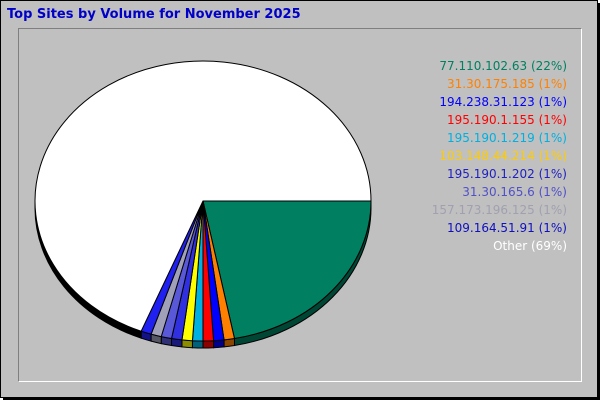 This screenshot has width=600, height=400. Describe the element at coordinates (506, 174) in the screenshot. I see `legend-entry-6: 195.190.1.202 (1%)` at that location.